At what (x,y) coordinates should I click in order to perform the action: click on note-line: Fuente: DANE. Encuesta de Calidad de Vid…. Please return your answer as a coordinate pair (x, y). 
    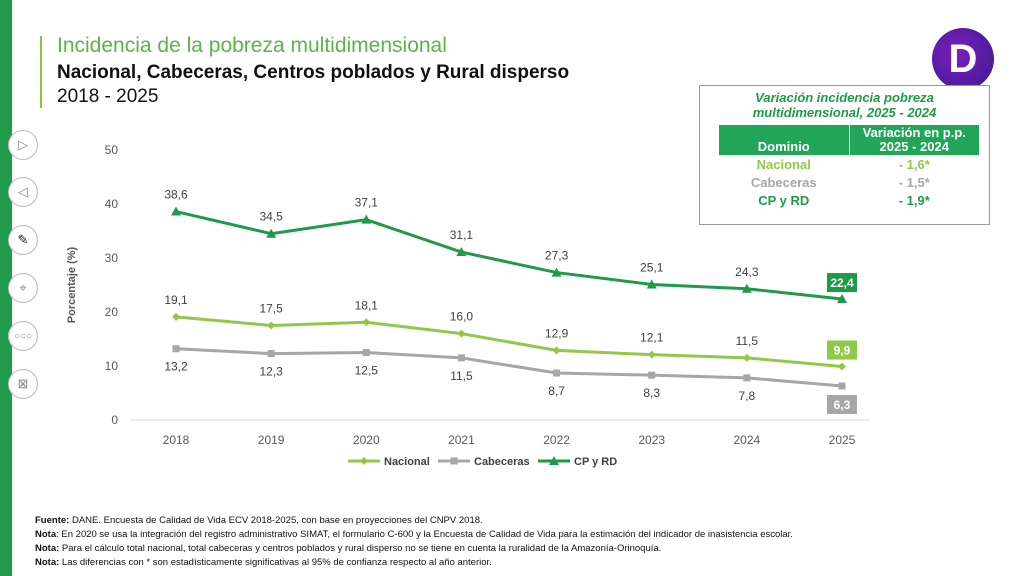
    Looking at the image, I should click on (414, 521).